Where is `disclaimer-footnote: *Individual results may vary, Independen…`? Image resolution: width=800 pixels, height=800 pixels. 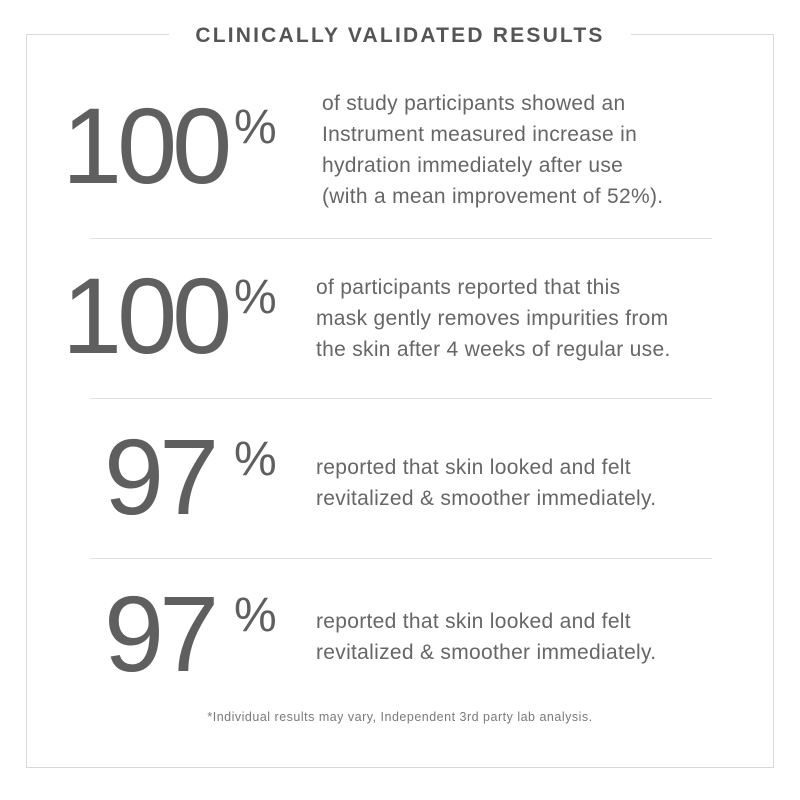
disclaimer-footnote: *Individual results may vary, Independen… is located at coordinates (400, 717).